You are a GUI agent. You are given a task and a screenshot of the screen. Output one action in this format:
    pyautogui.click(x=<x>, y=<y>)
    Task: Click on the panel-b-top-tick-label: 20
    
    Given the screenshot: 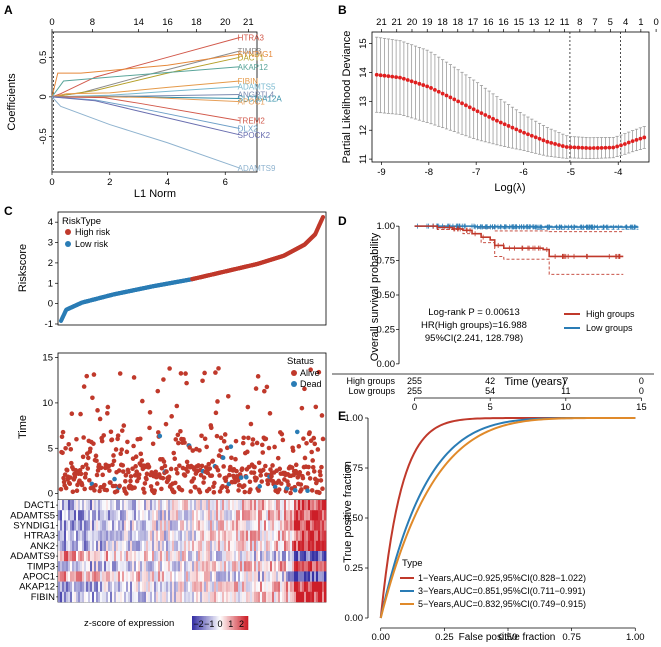 What is the action you would take?
    pyautogui.click(x=412, y=22)
    